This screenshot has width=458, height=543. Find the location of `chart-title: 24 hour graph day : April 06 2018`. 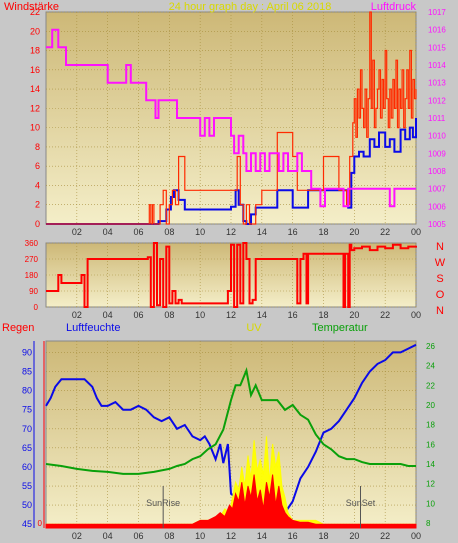

chart-title: 24 hour graph day : April 06 2018 is located at coordinates (250, 7).